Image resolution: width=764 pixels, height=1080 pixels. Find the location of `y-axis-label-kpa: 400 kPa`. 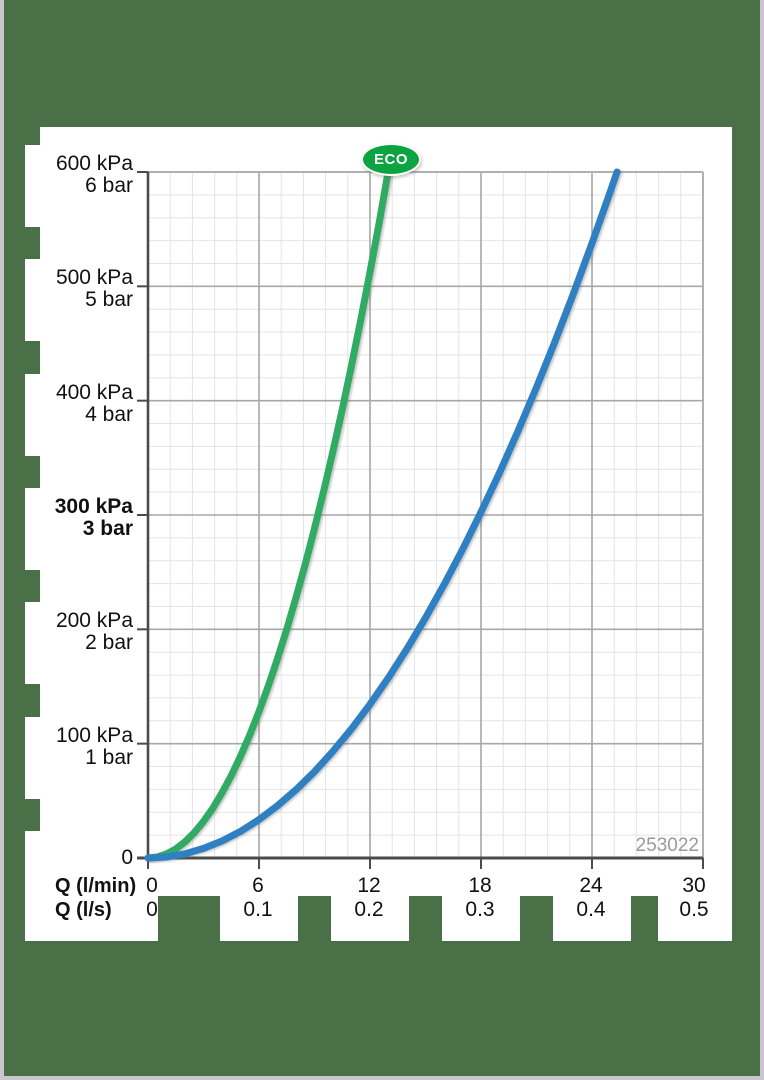

y-axis-label-kpa: 400 kPa is located at coordinates (94, 392).